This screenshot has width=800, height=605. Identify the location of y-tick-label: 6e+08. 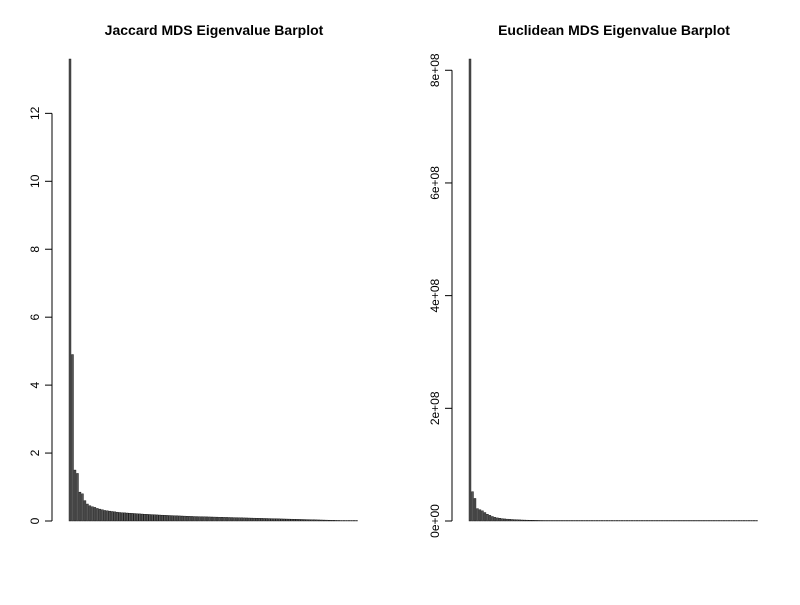
(435, 183).